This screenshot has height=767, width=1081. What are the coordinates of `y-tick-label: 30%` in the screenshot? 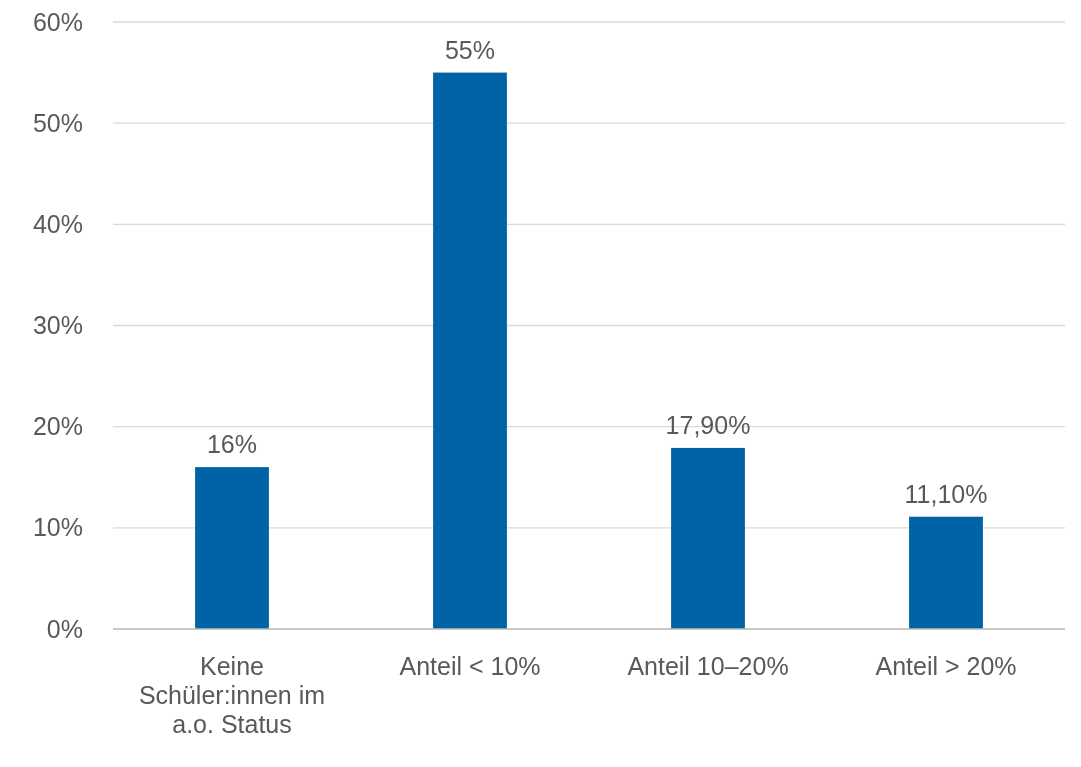 It's located at (57, 325).